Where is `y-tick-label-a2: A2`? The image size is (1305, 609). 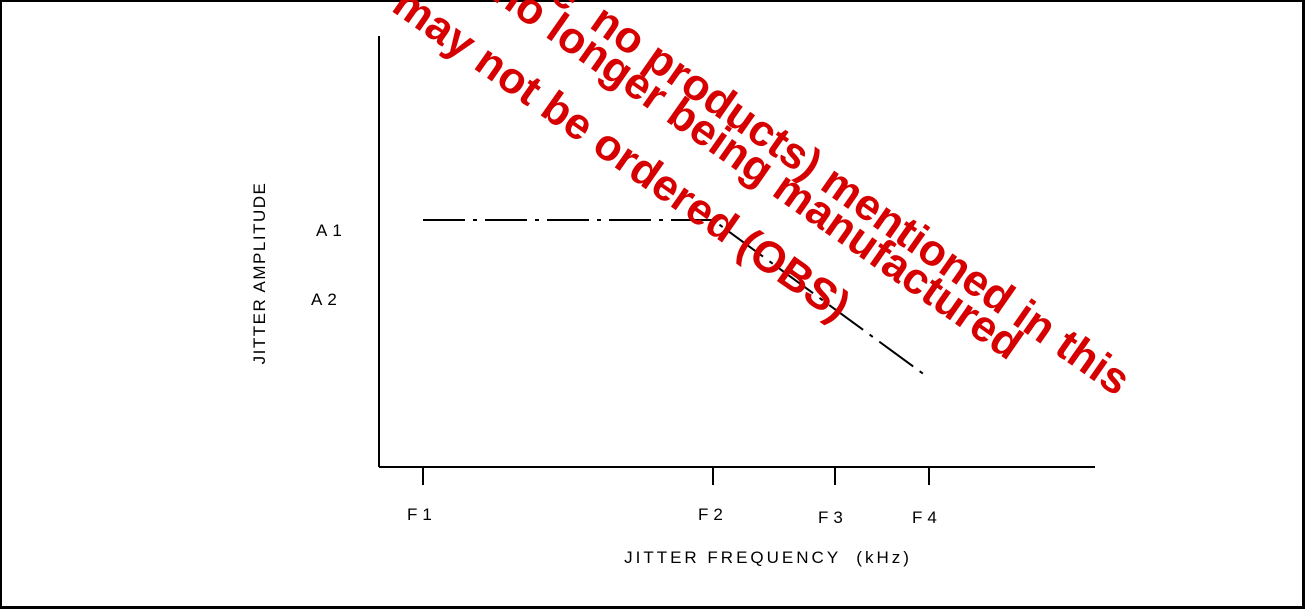
y-tick-label-a2: A2 is located at coordinates (326, 299).